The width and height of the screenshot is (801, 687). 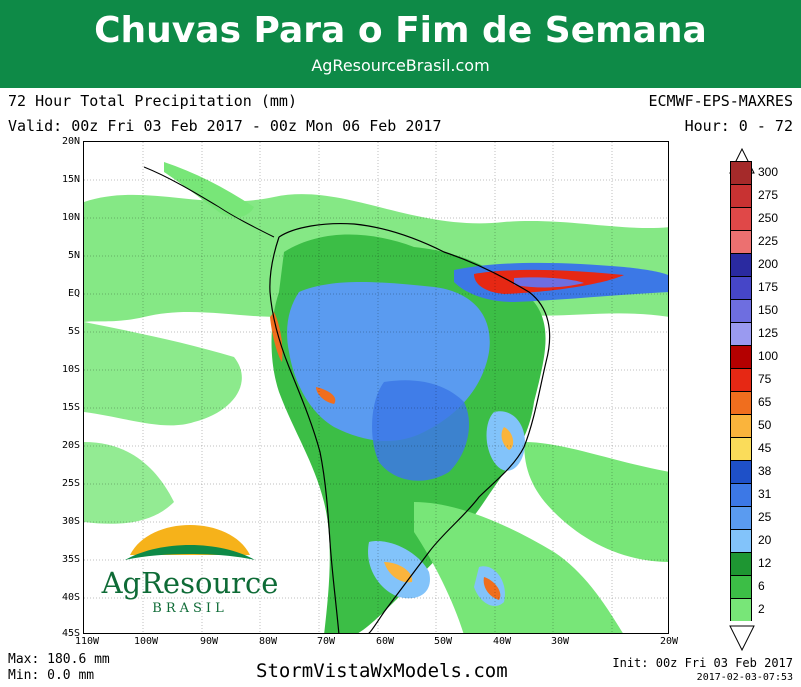 What do you see at coordinates (765, 402) in the screenshot?
I see `legend-label: 65` at bounding box center [765, 402].